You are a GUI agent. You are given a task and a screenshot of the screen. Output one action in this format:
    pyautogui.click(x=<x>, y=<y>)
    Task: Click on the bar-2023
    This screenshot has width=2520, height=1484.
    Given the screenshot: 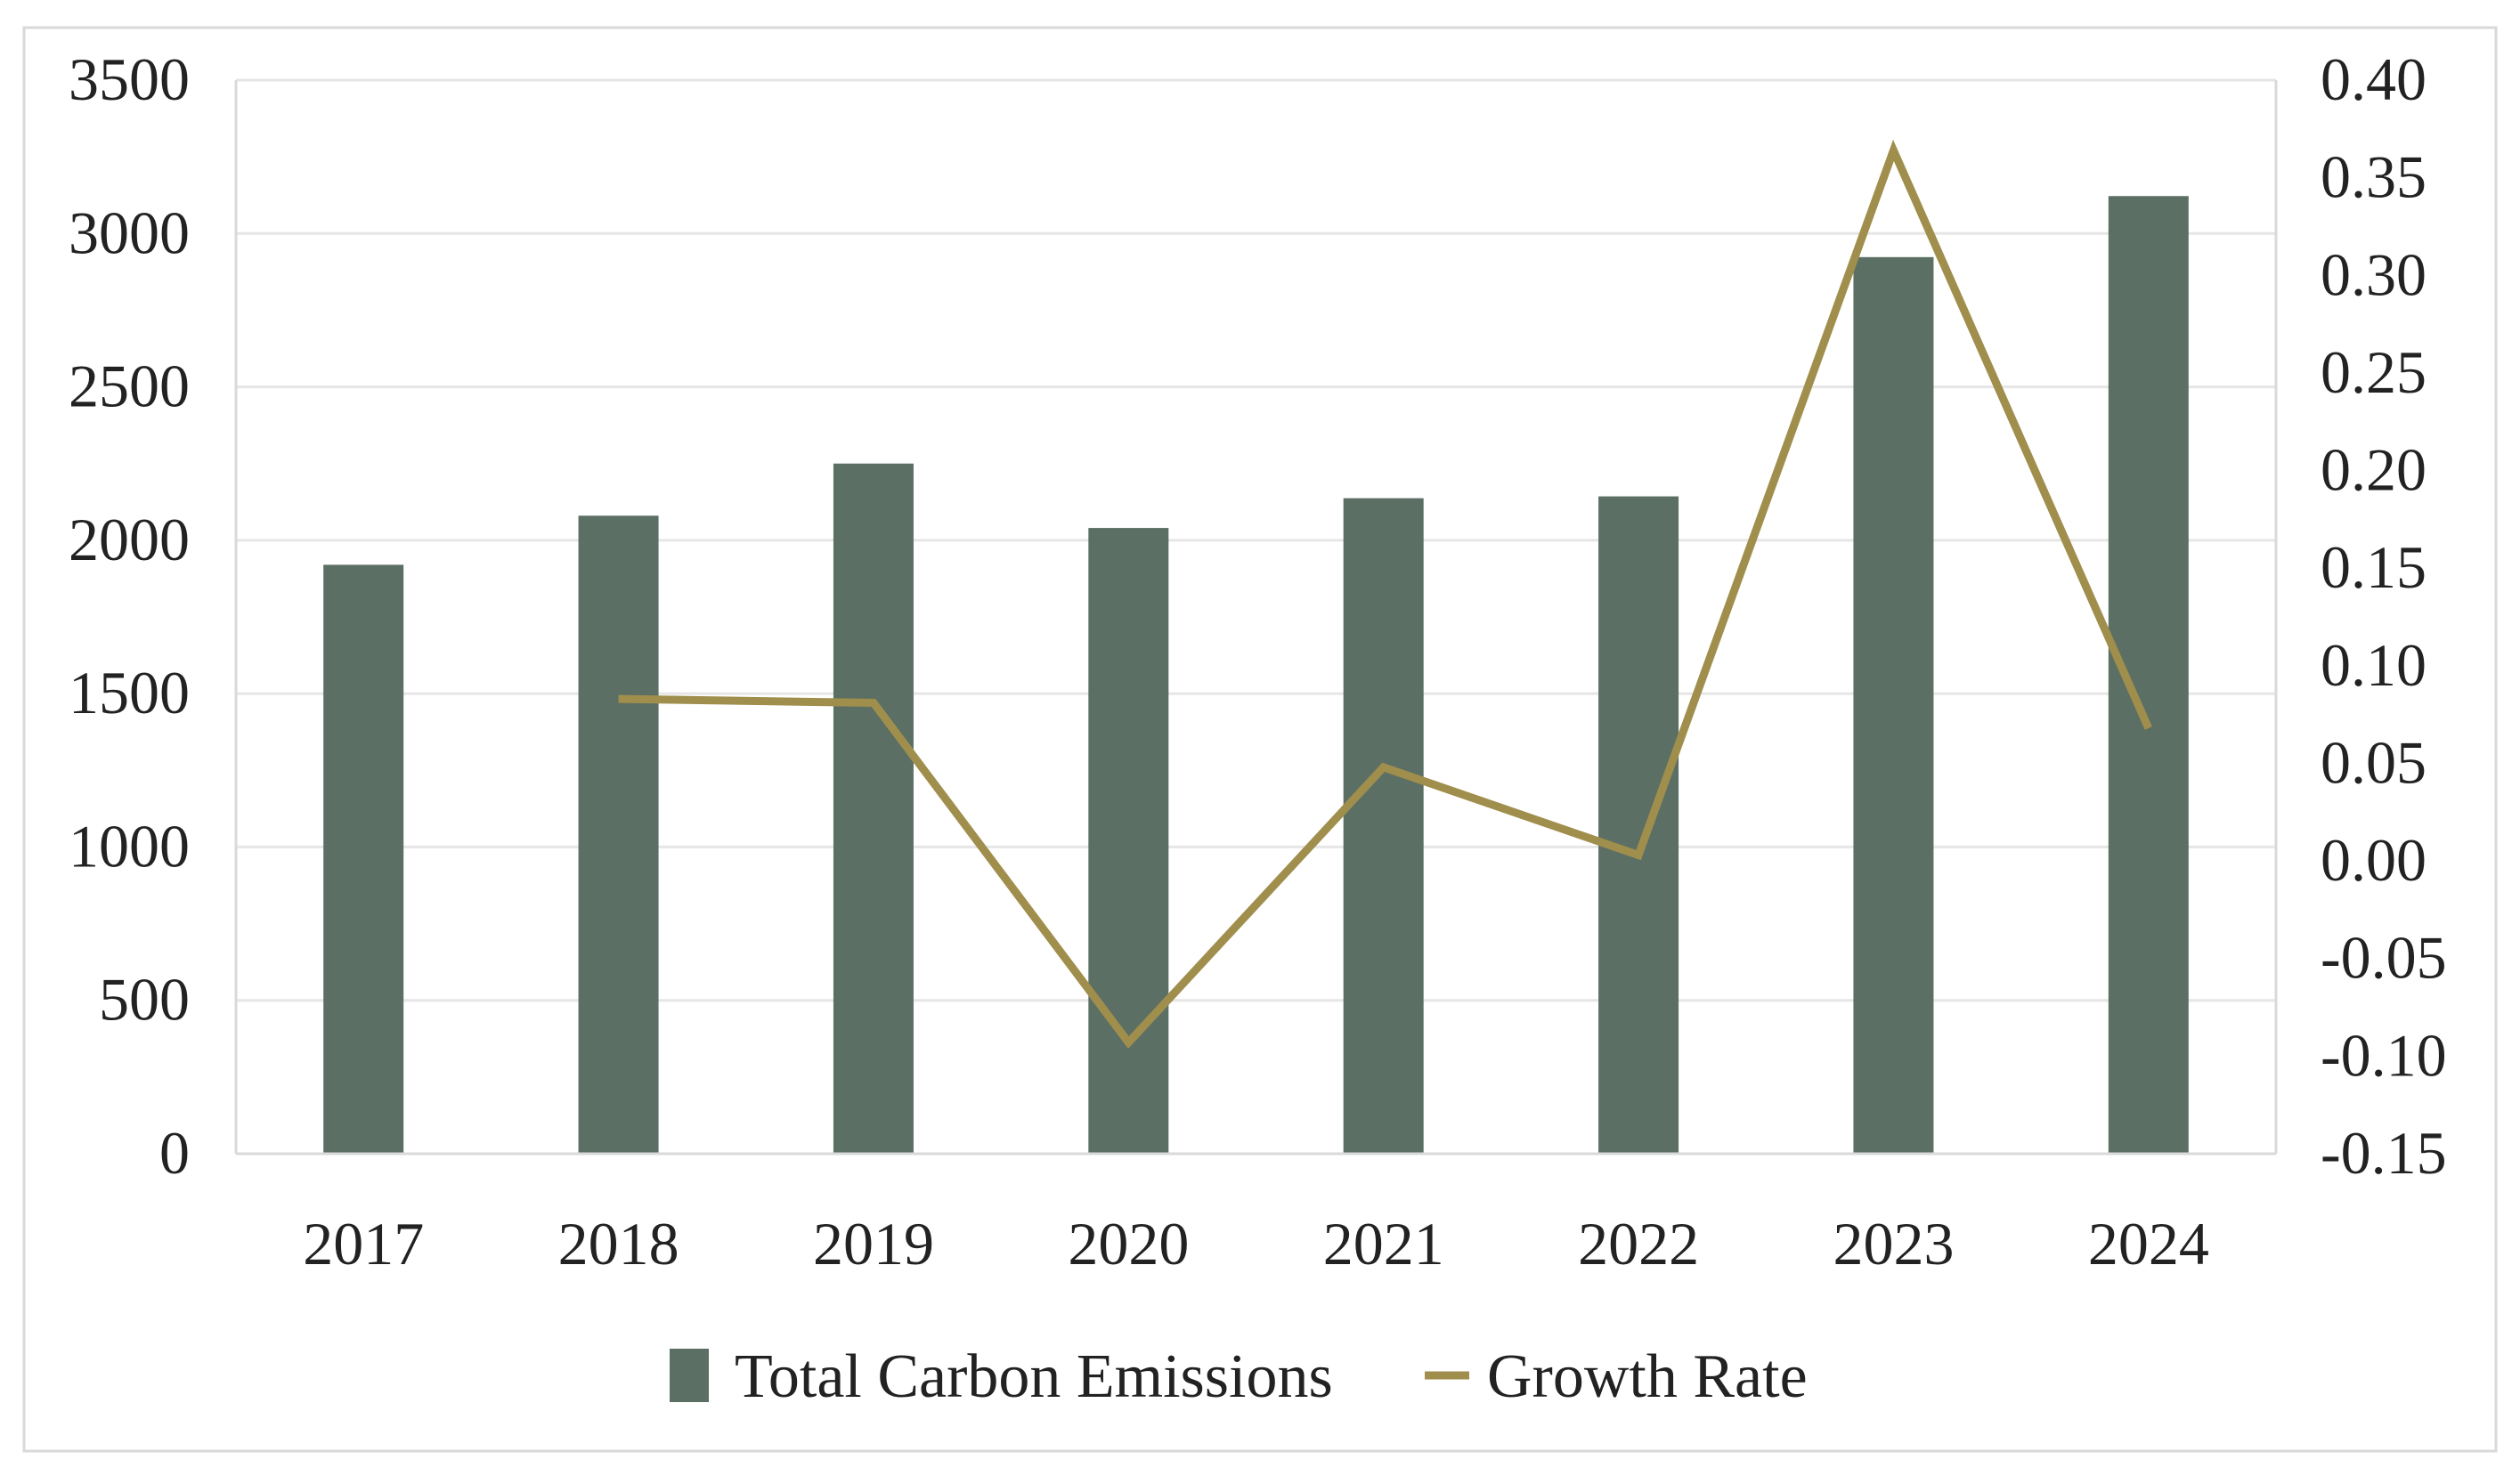 What is the action you would take?
    pyautogui.click(x=1893, y=705)
    